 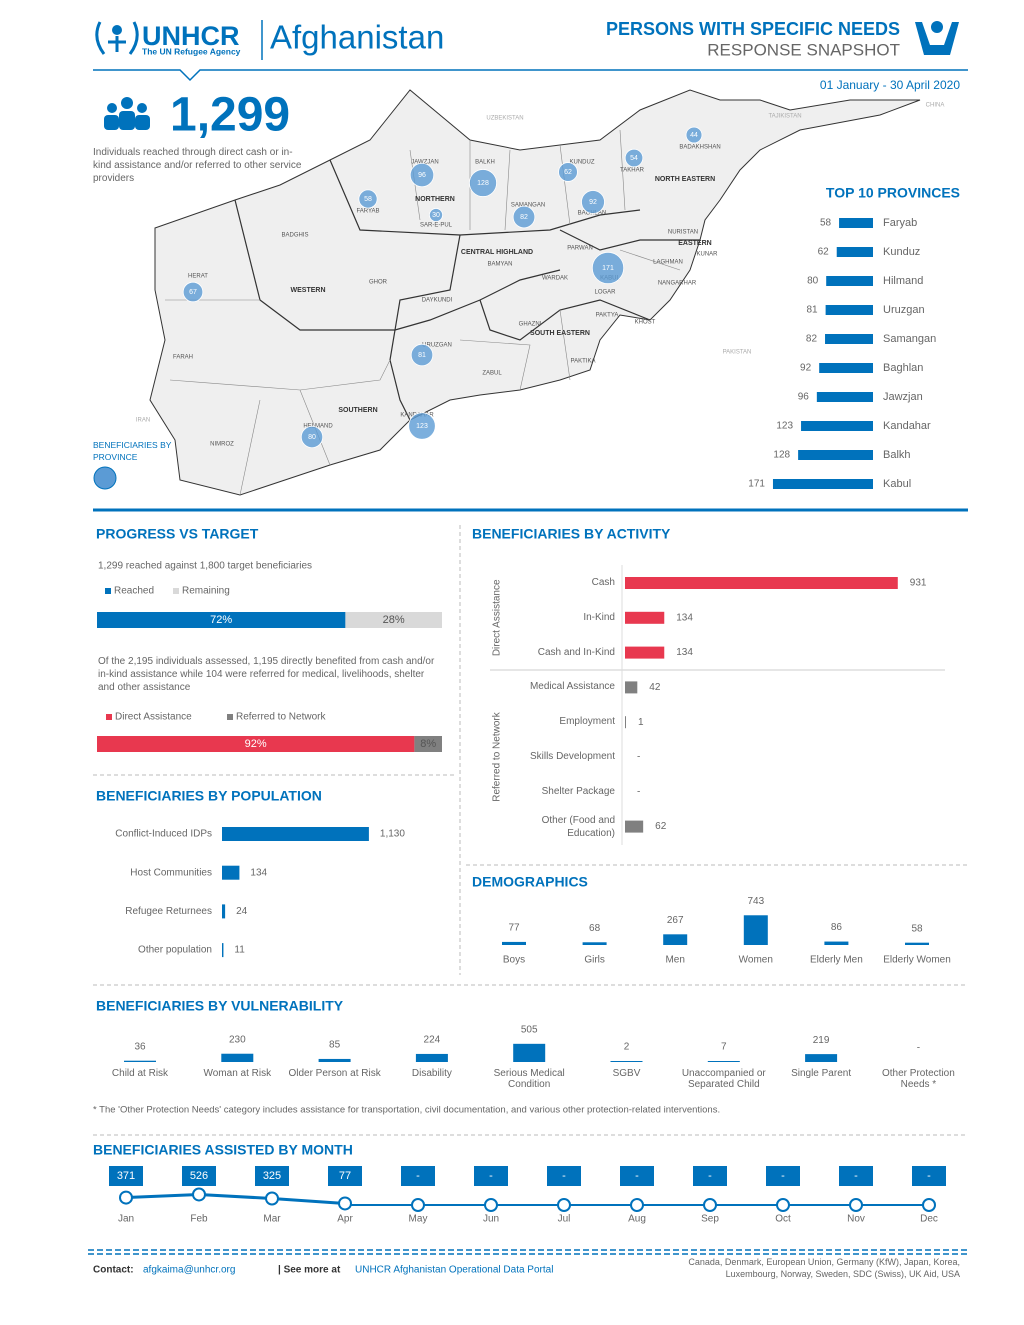 I want to click on bar-category: Elderly Women, so click(x=917, y=960).